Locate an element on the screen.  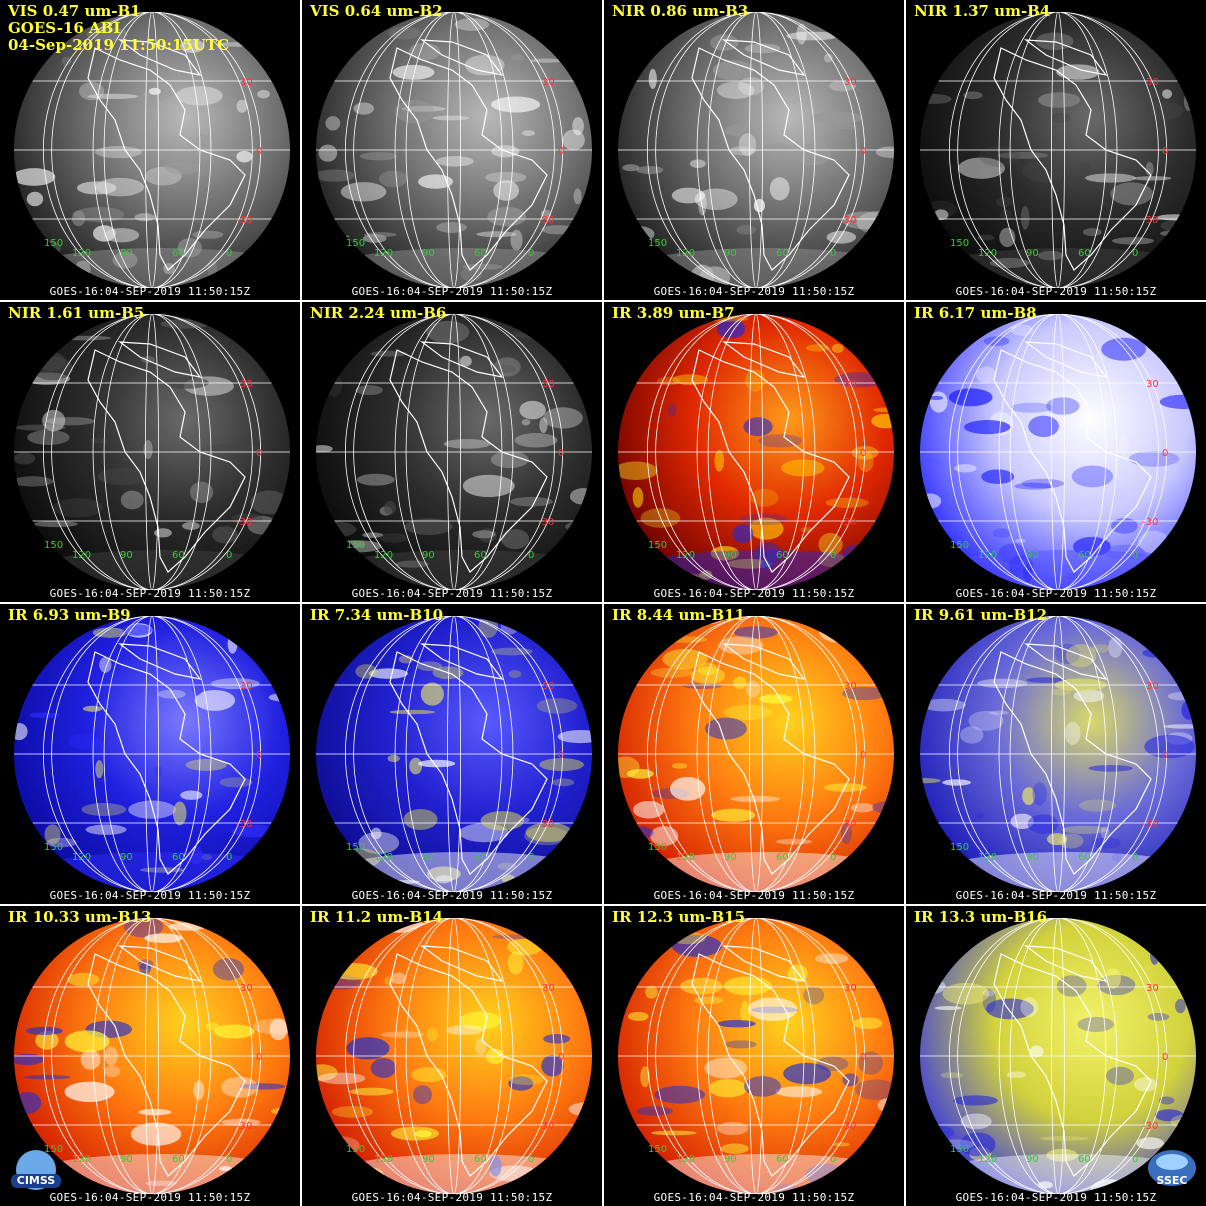
band-label: IR 11.2 um-B14 is located at coordinates (377, 917).